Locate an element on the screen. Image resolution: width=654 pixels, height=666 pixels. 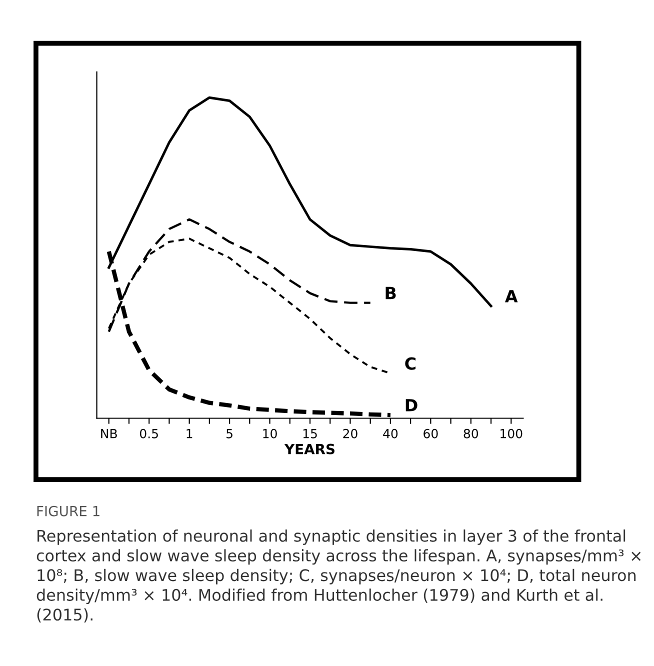
x-tick-label: 80 is located at coordinates (471, 433).